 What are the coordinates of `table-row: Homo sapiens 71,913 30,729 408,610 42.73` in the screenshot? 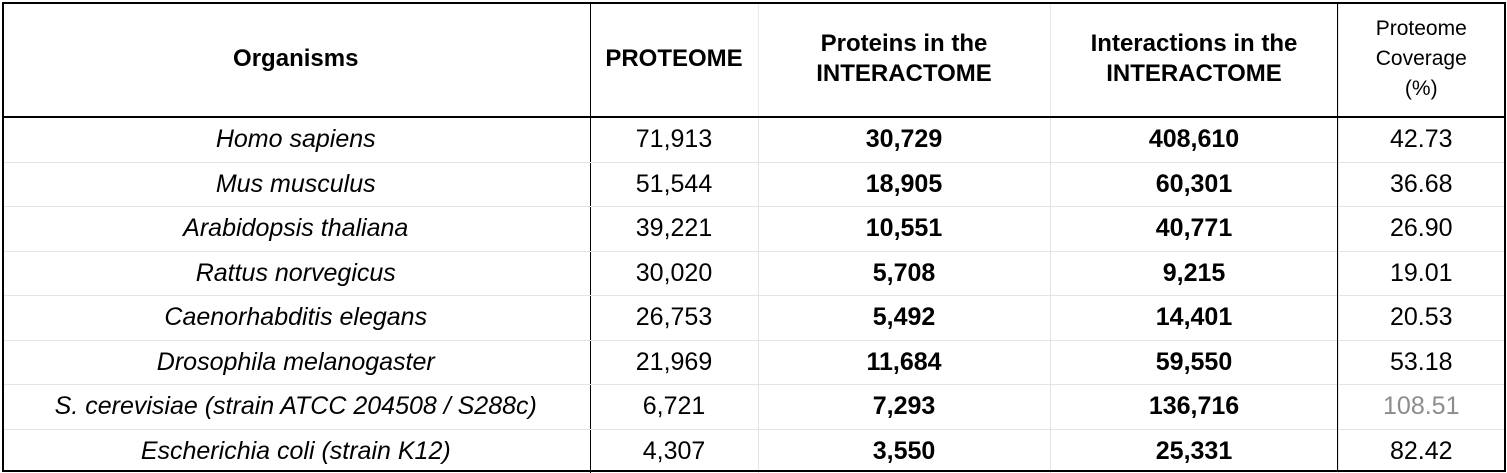 It's located at (753, 140).